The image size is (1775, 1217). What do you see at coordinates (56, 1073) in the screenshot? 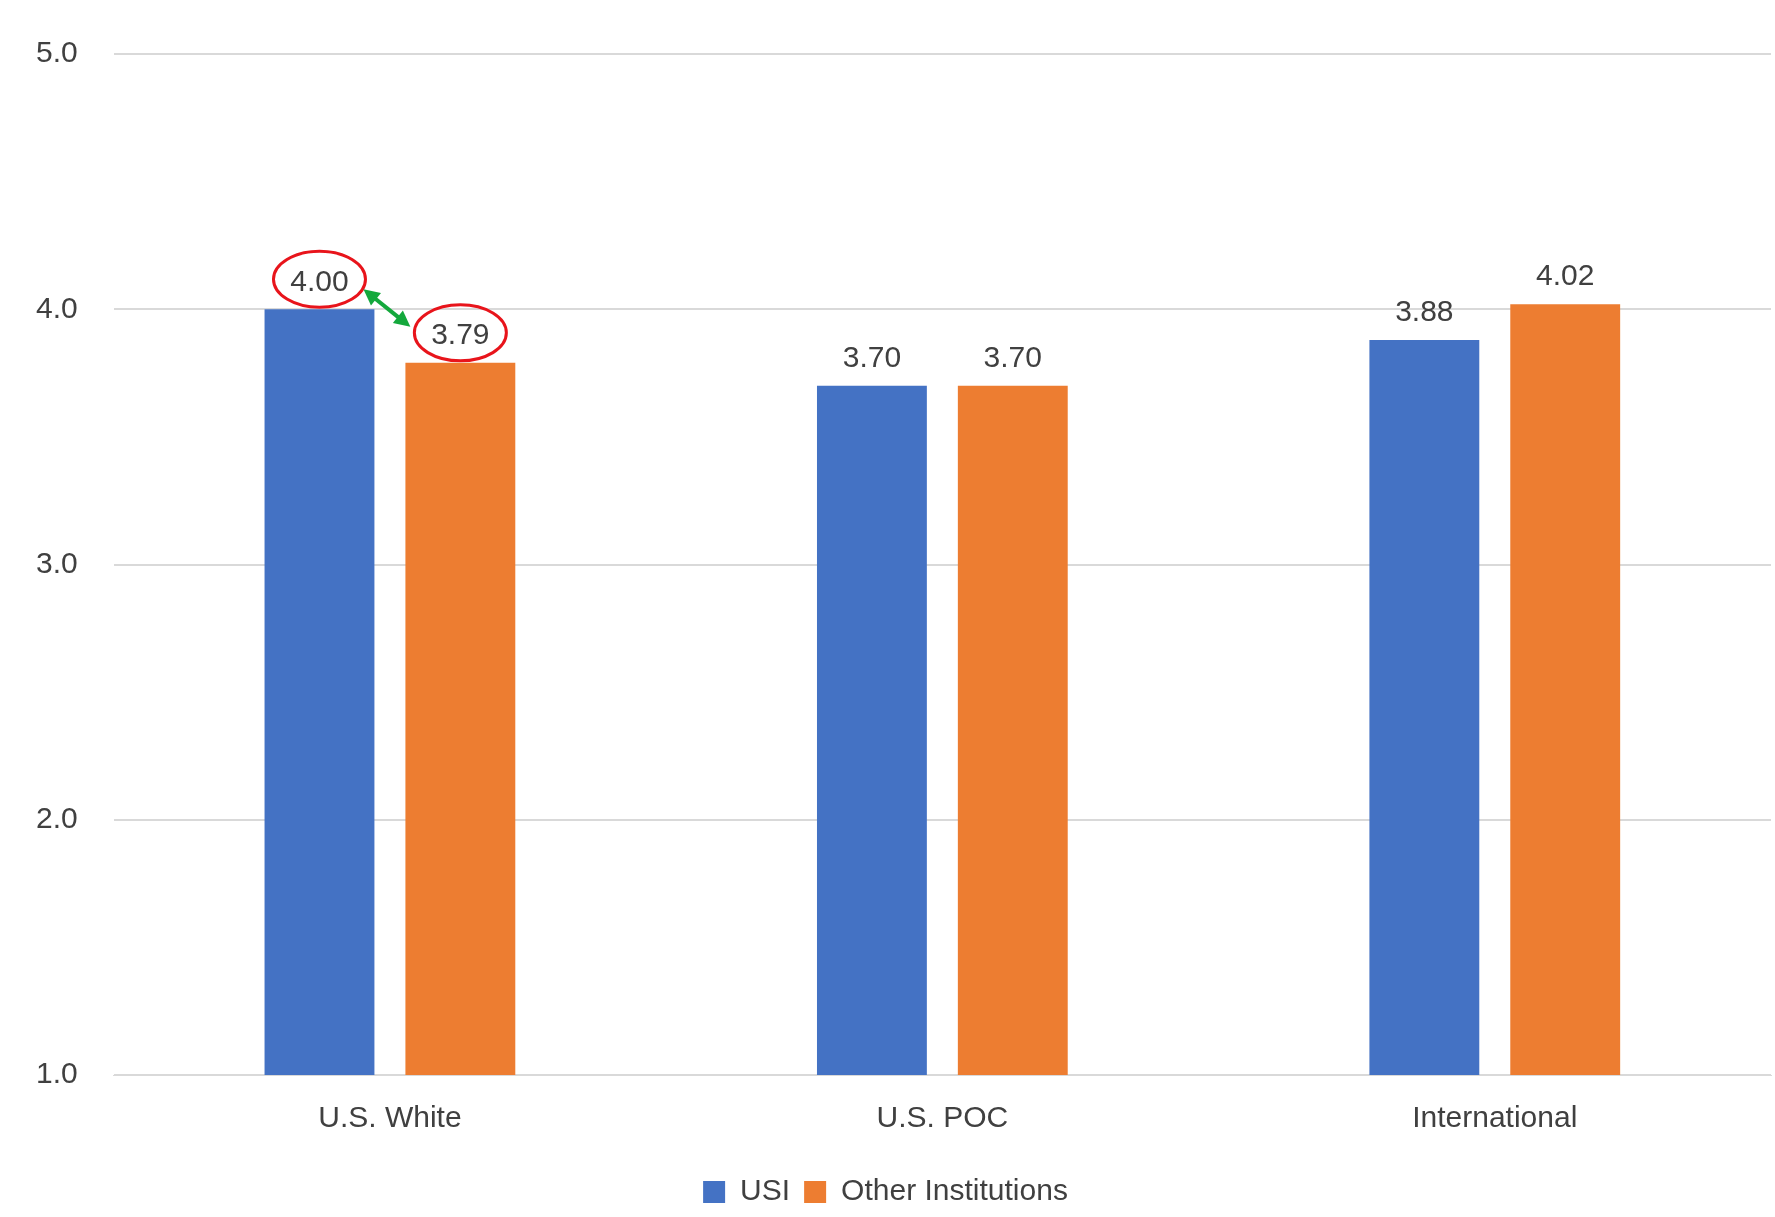
I see `y-tick-label: 1.0` at bounding box center [56, 1073].